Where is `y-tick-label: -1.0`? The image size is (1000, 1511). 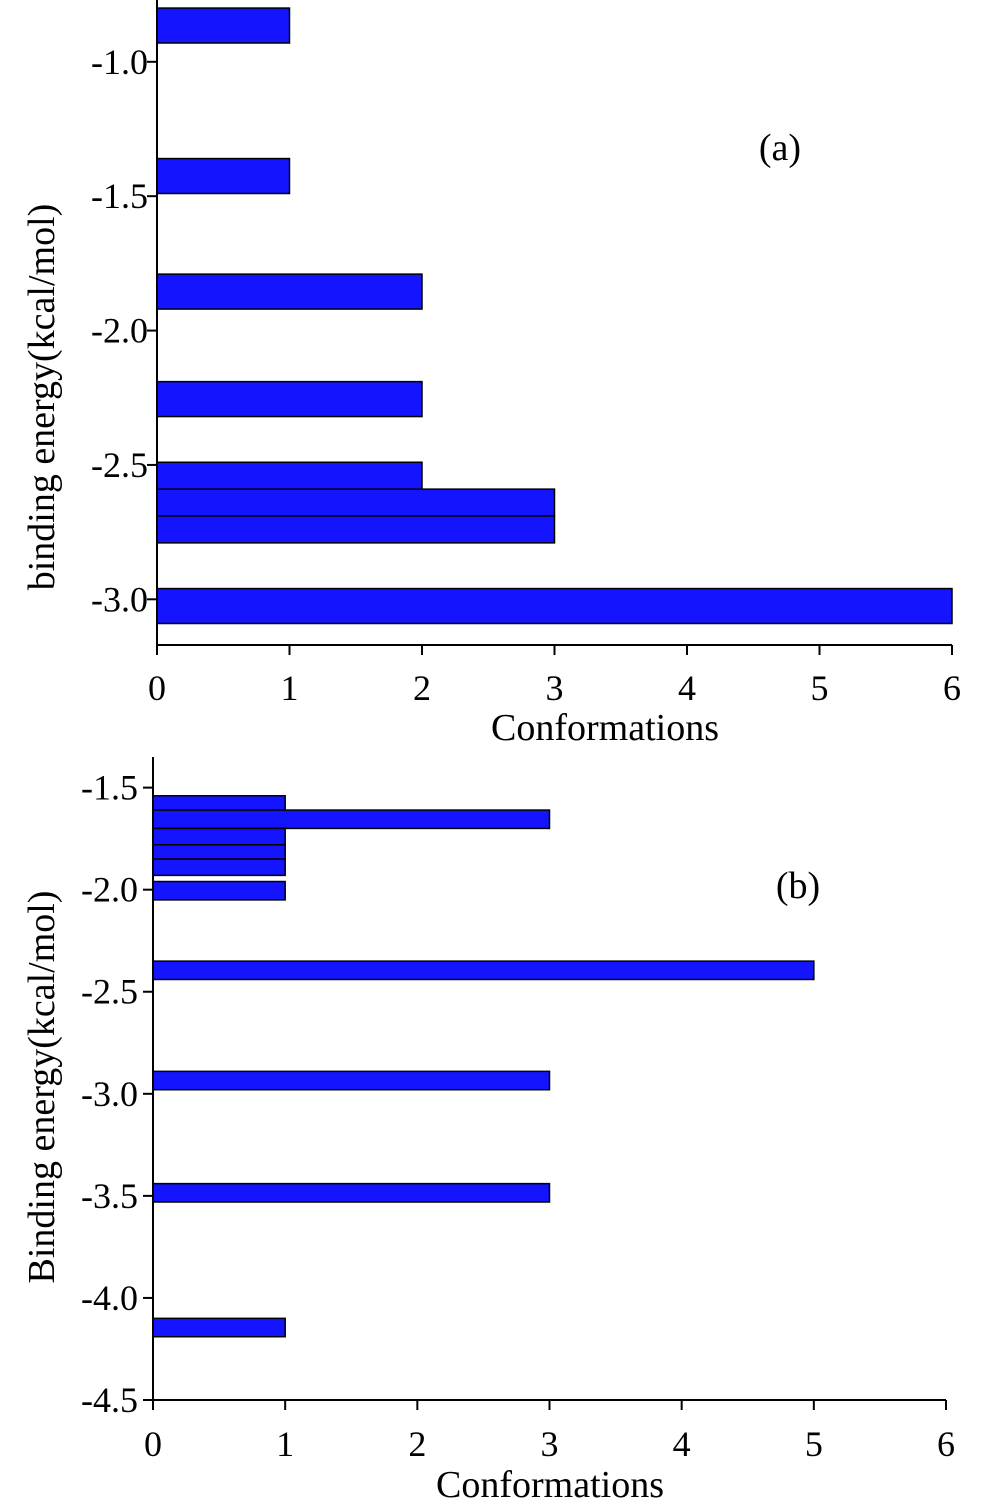 y-tick-label: -1.0 is located at coordinates (119, 62).